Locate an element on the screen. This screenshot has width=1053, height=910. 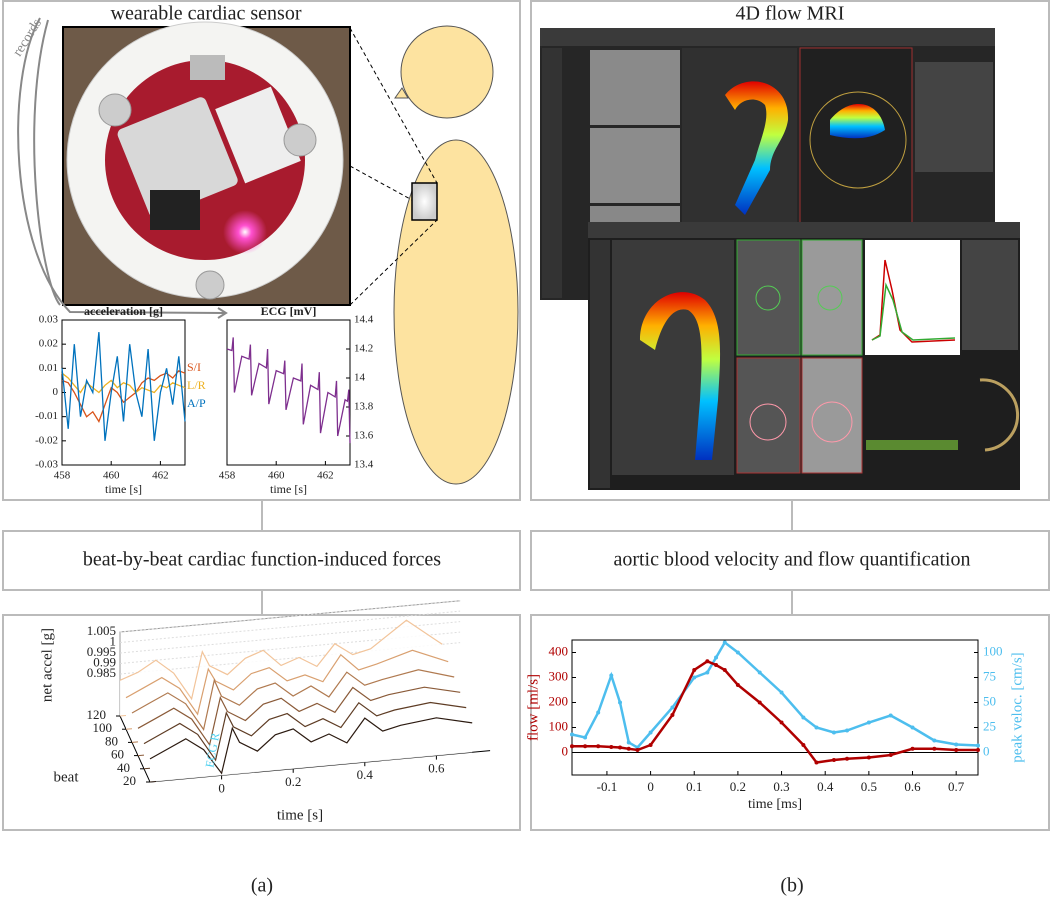
x-tick-label: 0.3 is located at coordinates (781, 786).